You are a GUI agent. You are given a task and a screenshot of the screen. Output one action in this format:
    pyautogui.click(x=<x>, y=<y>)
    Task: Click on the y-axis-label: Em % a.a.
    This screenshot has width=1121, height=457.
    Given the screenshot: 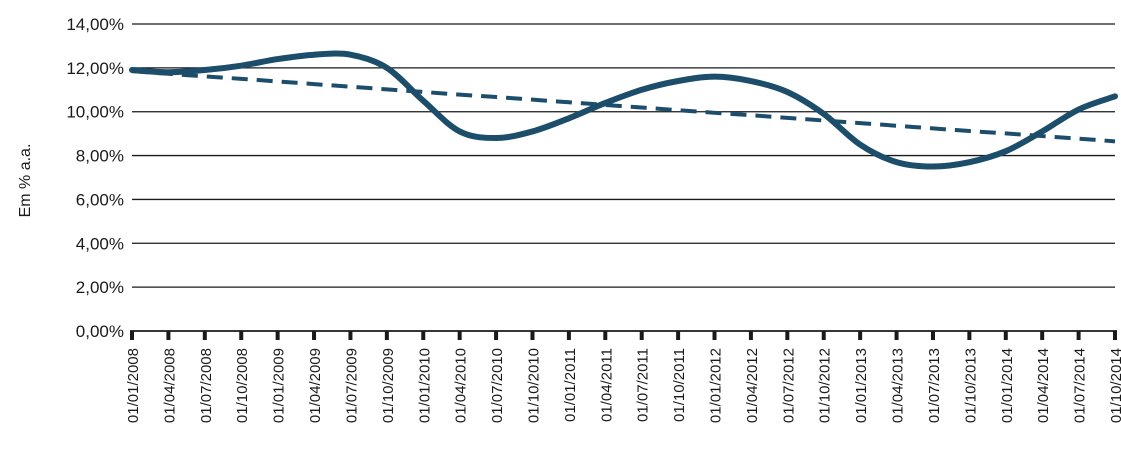 What is the action you would take?
    pyautogui.click(x=25, y=181)
    